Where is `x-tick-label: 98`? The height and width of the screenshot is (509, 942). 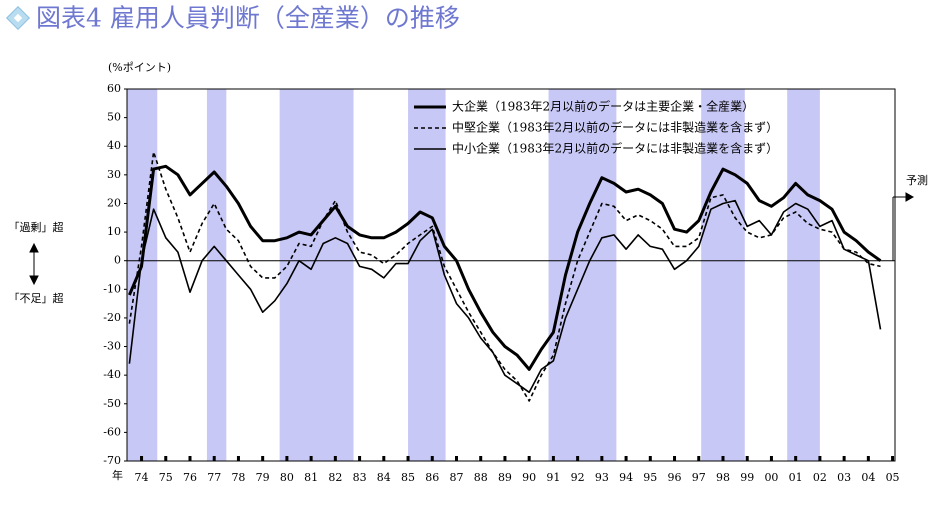 x-tick-label: 98 is located at coordinates (723, 477).